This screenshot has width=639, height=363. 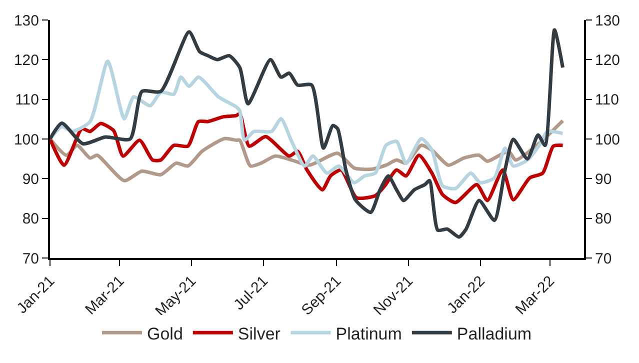 What do you see at coordinates (607, 139) in the screenshot?
I see `y2-tick-label: 100` at bounding box center [607, 139].